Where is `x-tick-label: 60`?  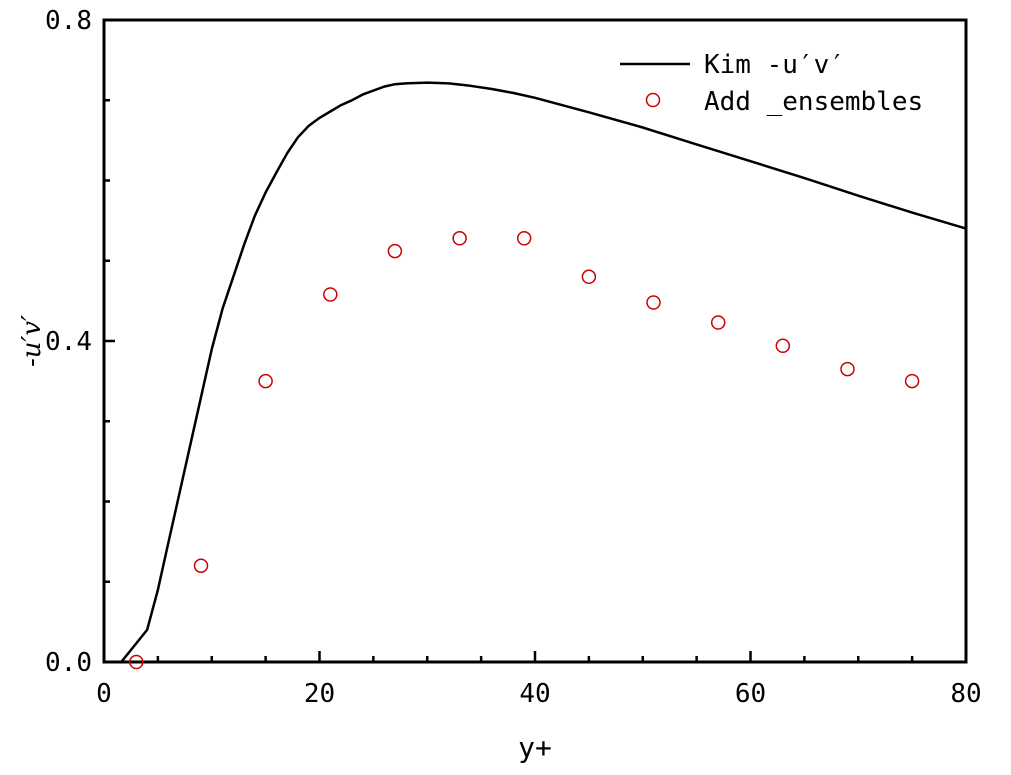
x-tick-label: 60 is located at coordinates (750, 694).